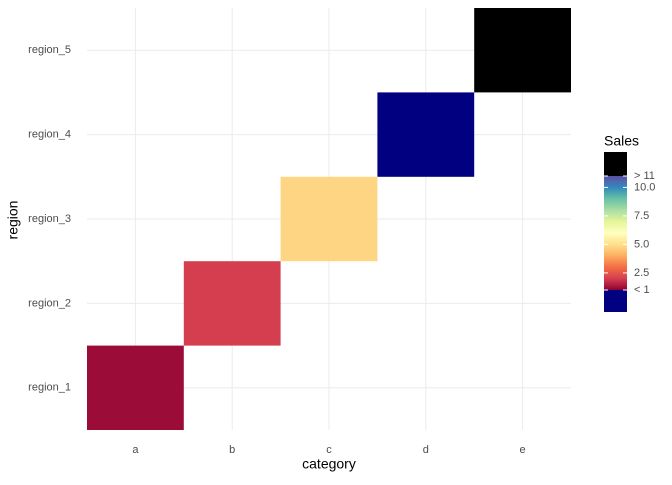  I want to click on x-tick-label: a, so click(135, 450).